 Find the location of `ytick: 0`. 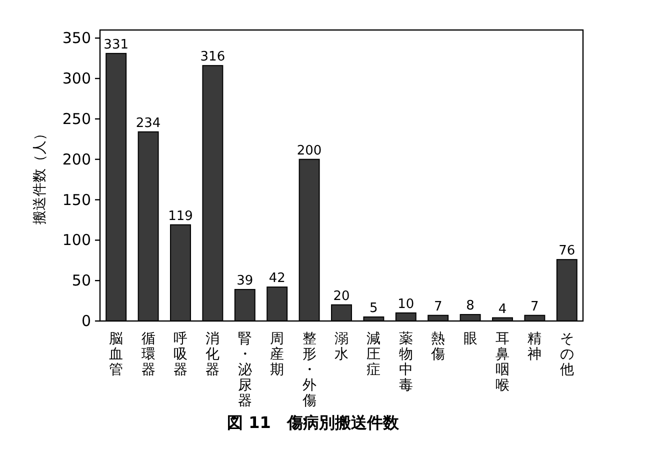

ytick: 0 is located at coordinates (86, 321).